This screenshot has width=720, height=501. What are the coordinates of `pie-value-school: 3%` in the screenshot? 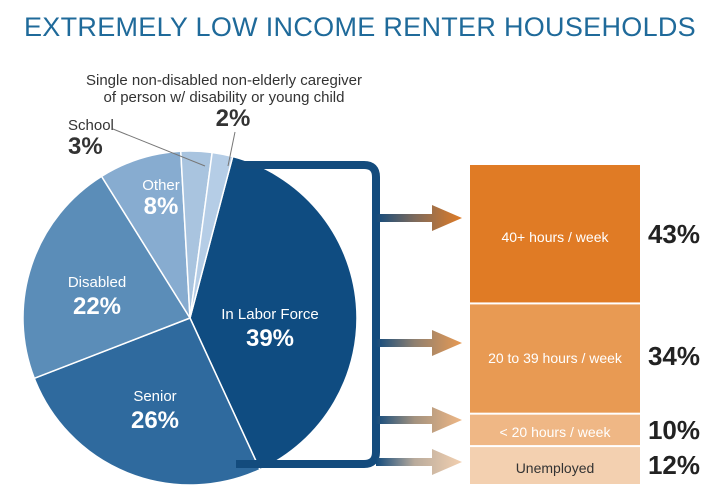 It's located at (85, 146).